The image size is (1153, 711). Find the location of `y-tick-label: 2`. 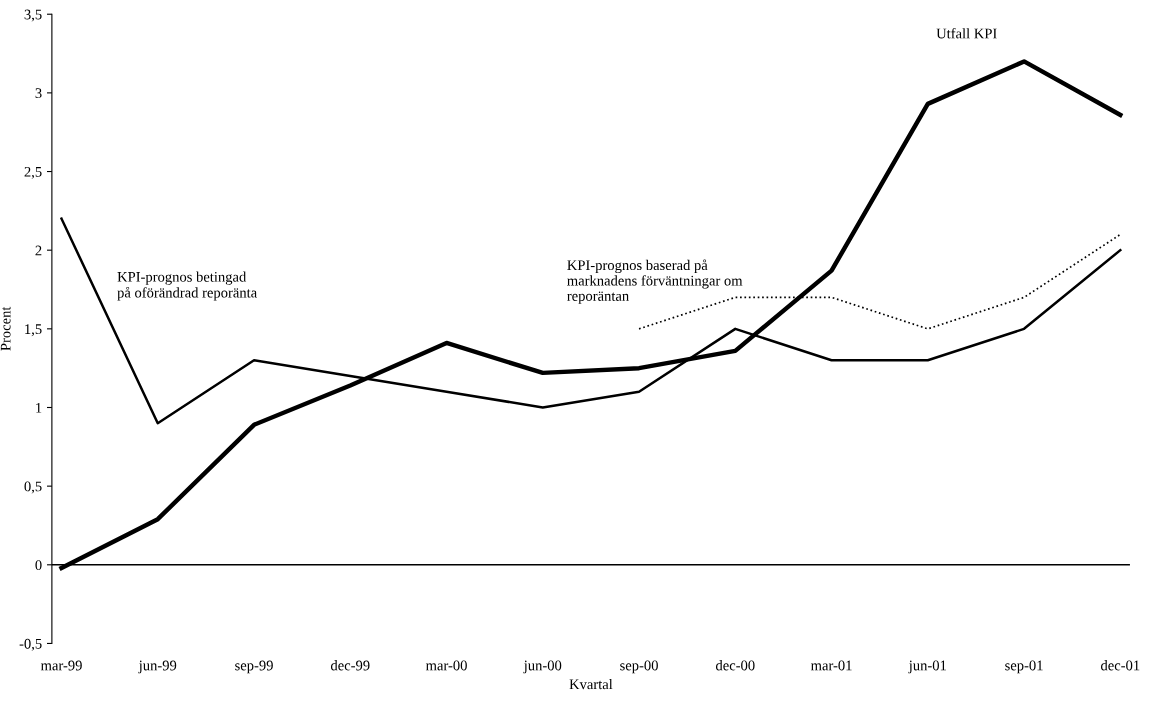

y-tick-label: 2 is located at coordinates (38, 250).